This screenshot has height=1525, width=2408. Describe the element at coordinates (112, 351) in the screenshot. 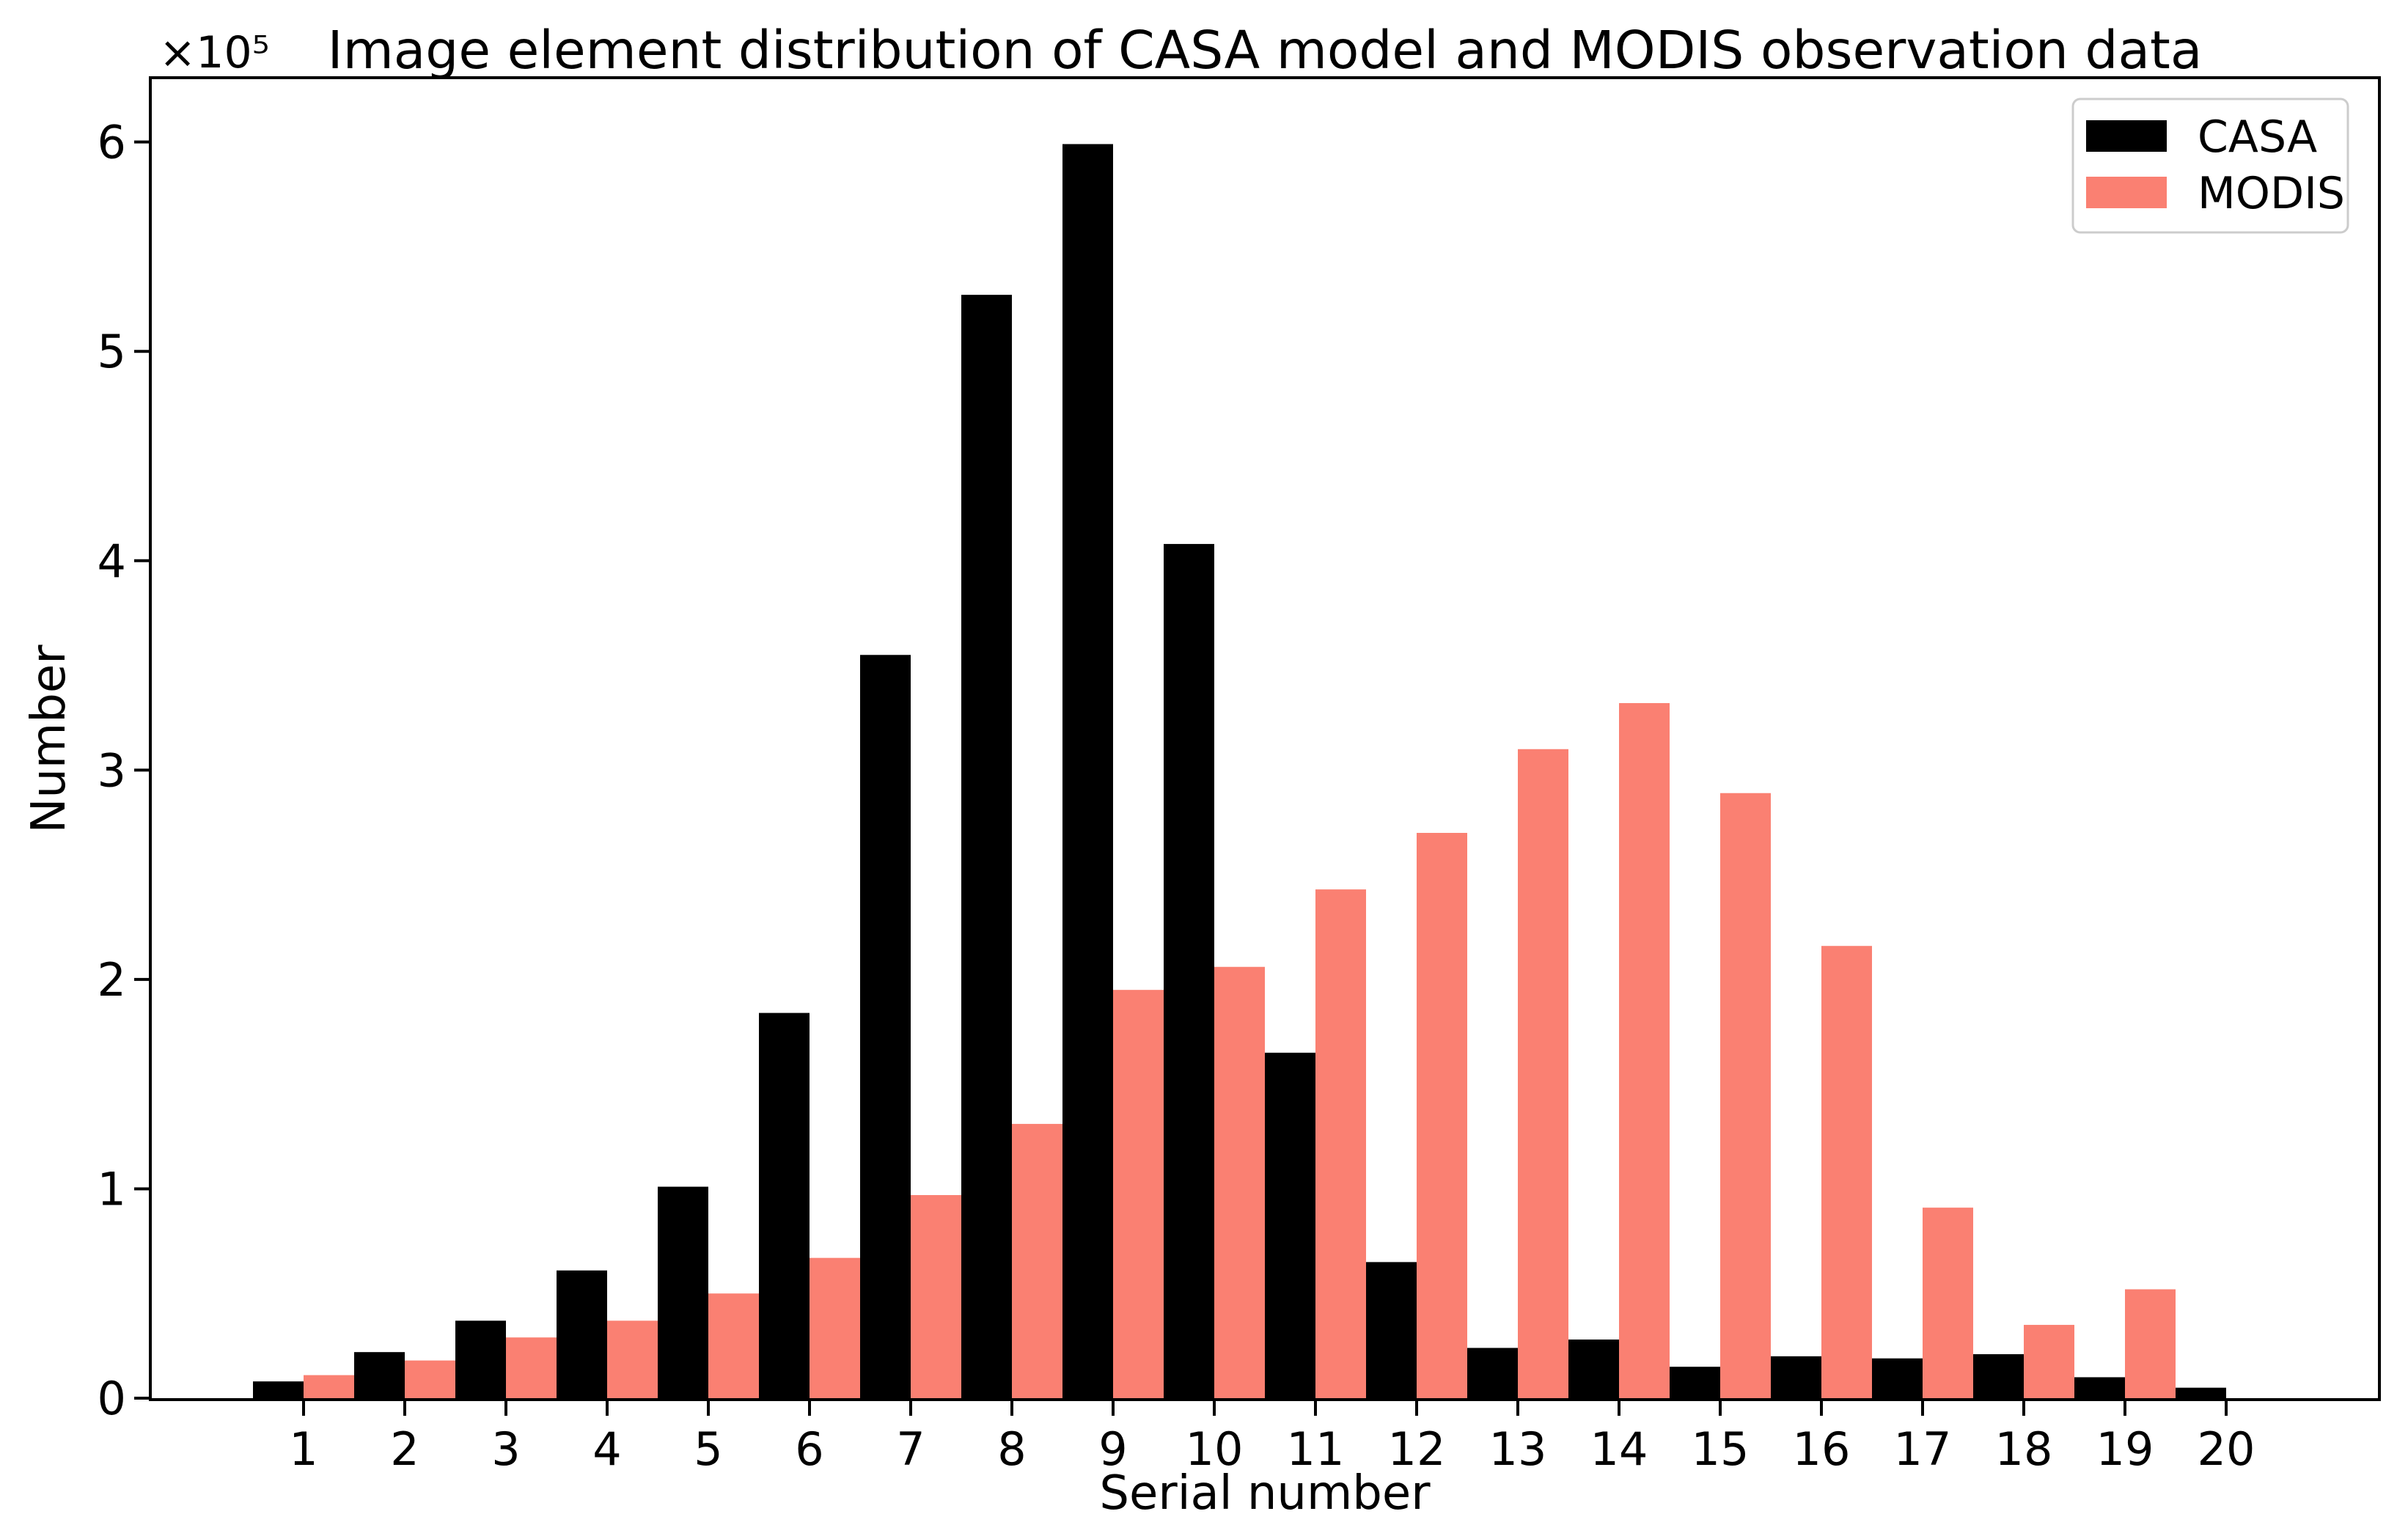

I see `y-tick-label-5: 5` at that location.